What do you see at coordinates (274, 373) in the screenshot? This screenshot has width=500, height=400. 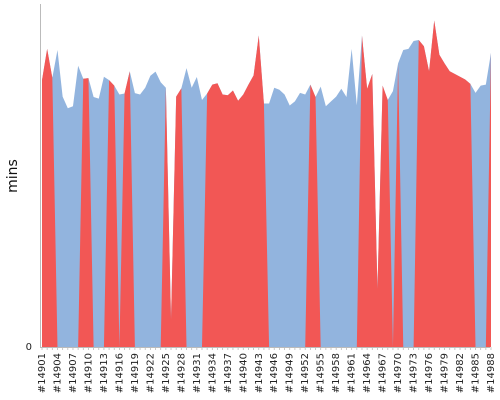 I see `x-tick-label: #14946` at bounding box center [274, 373].